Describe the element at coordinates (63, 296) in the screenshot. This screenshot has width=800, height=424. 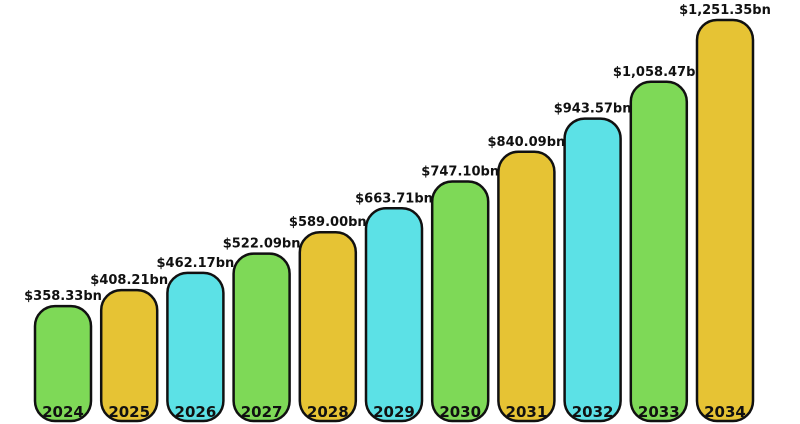
I see `value-label-2024: $358.33bn` at that location.